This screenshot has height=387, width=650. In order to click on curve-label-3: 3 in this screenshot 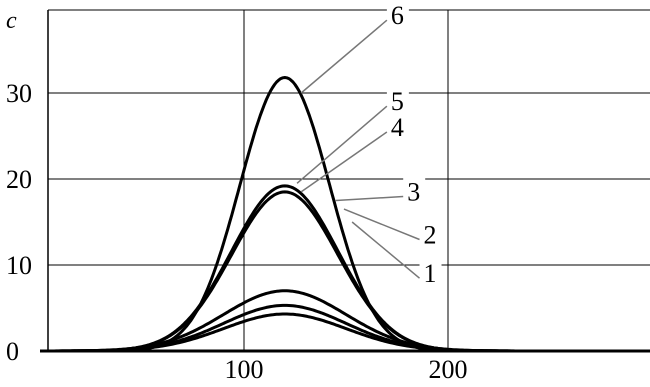, I will do `click(413, 192)`.